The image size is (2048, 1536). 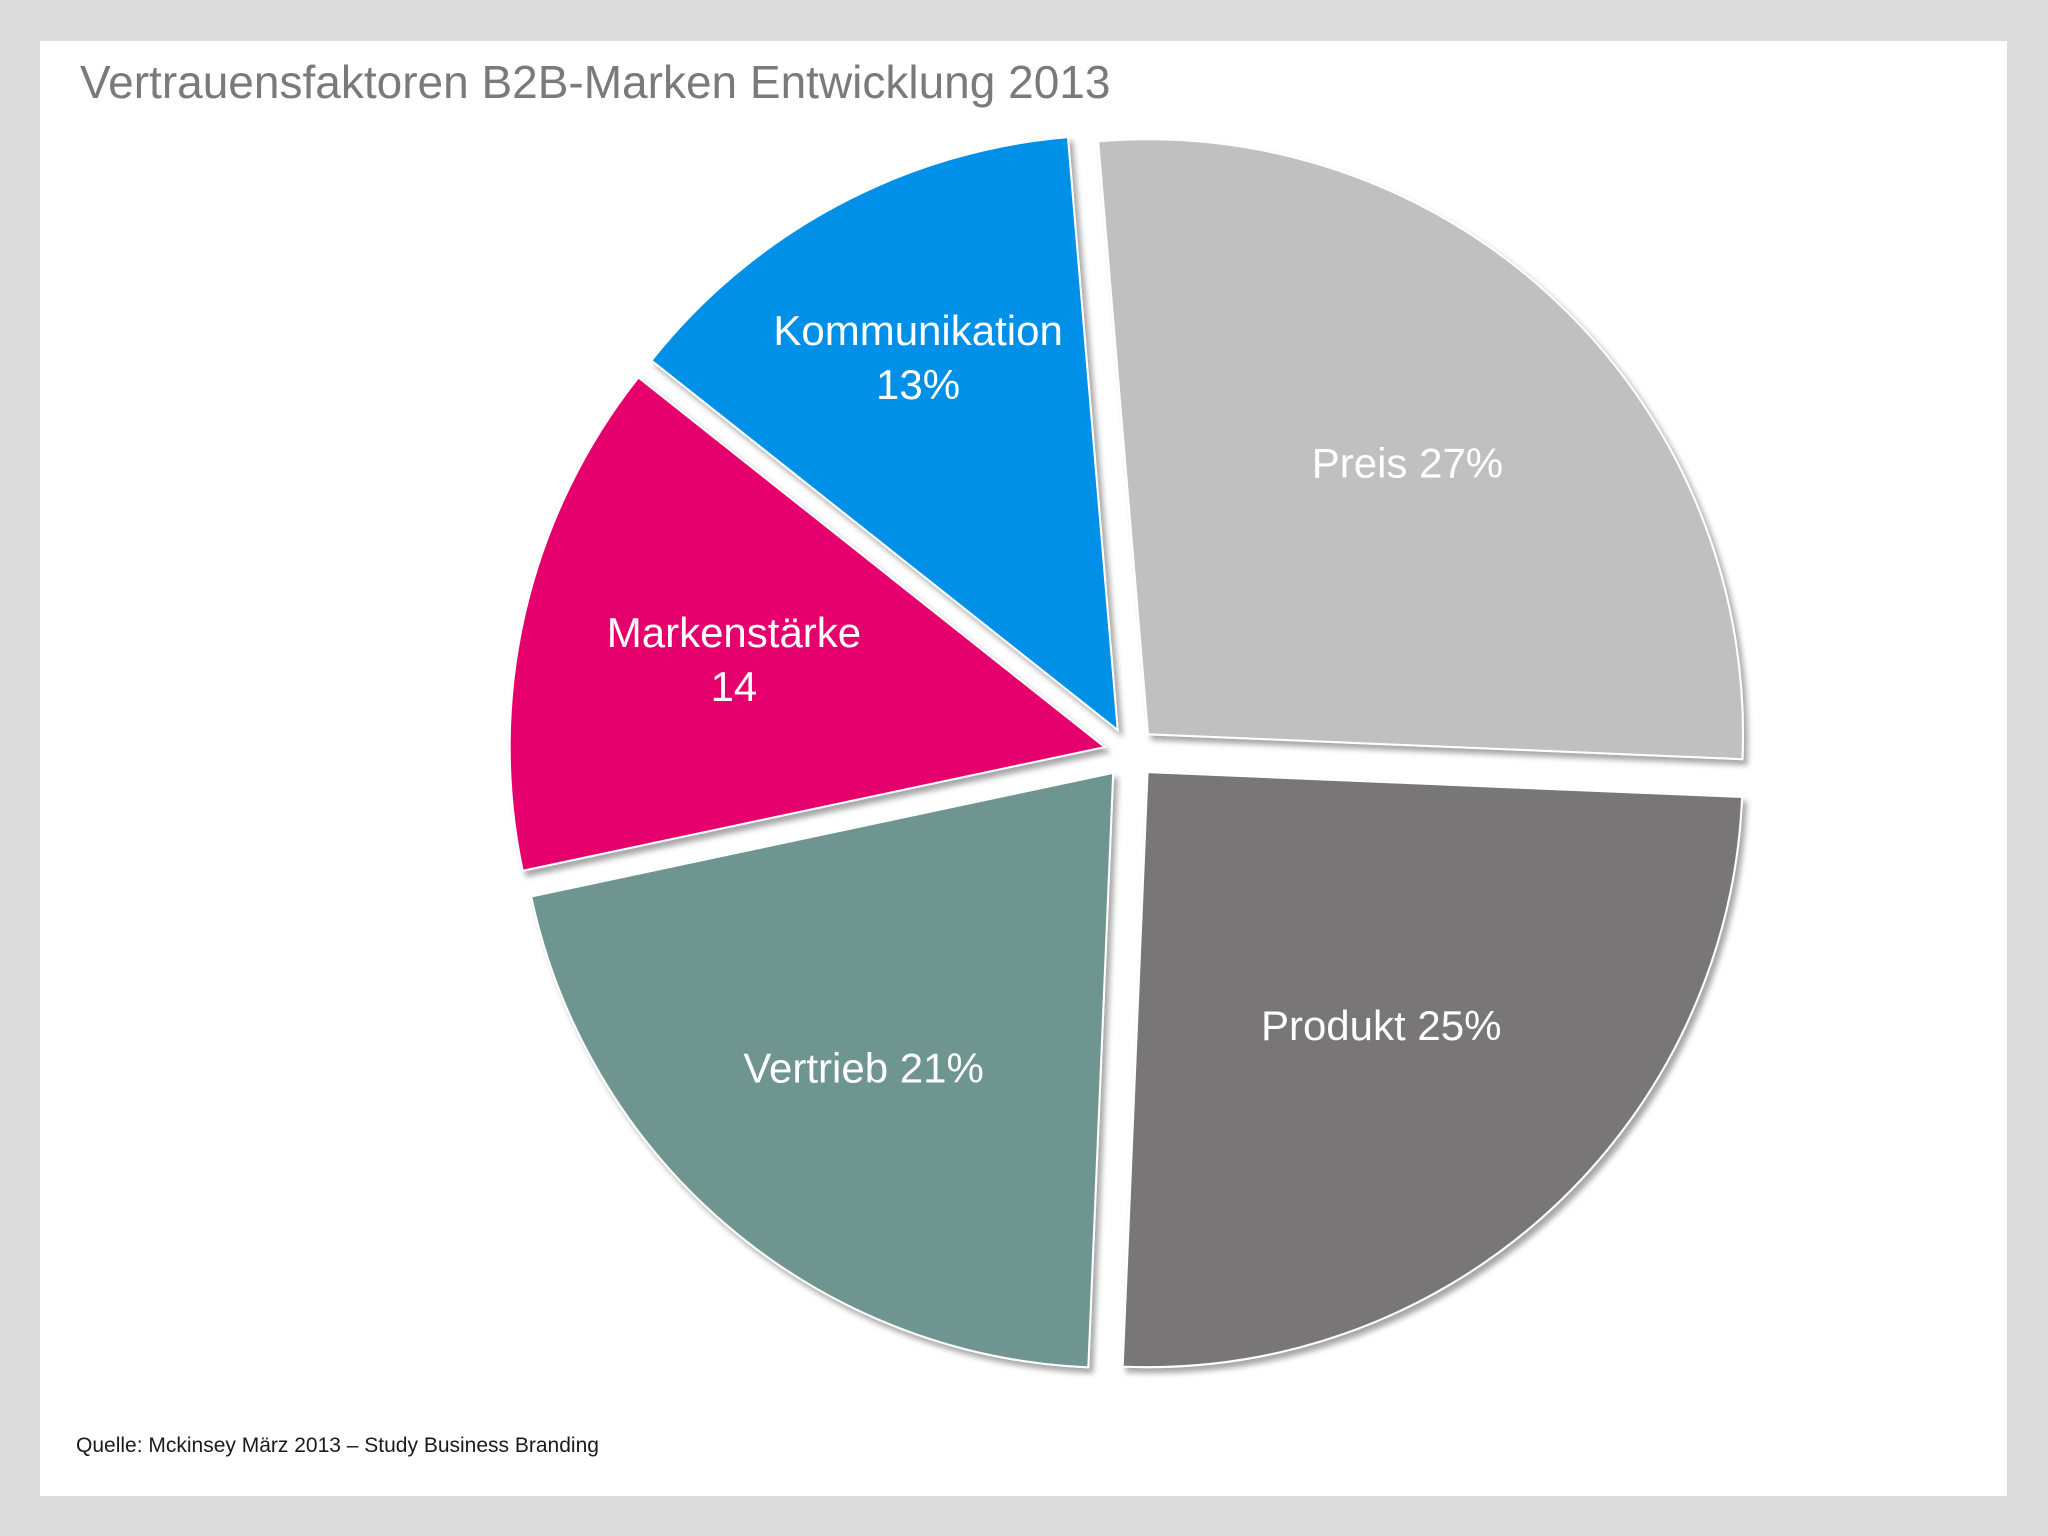 What do you see at coordinates (917, 357) in the screenshot?
I see `slice-label-kommunikation: Kommunikation 13%` at bounding box center [917, 357].